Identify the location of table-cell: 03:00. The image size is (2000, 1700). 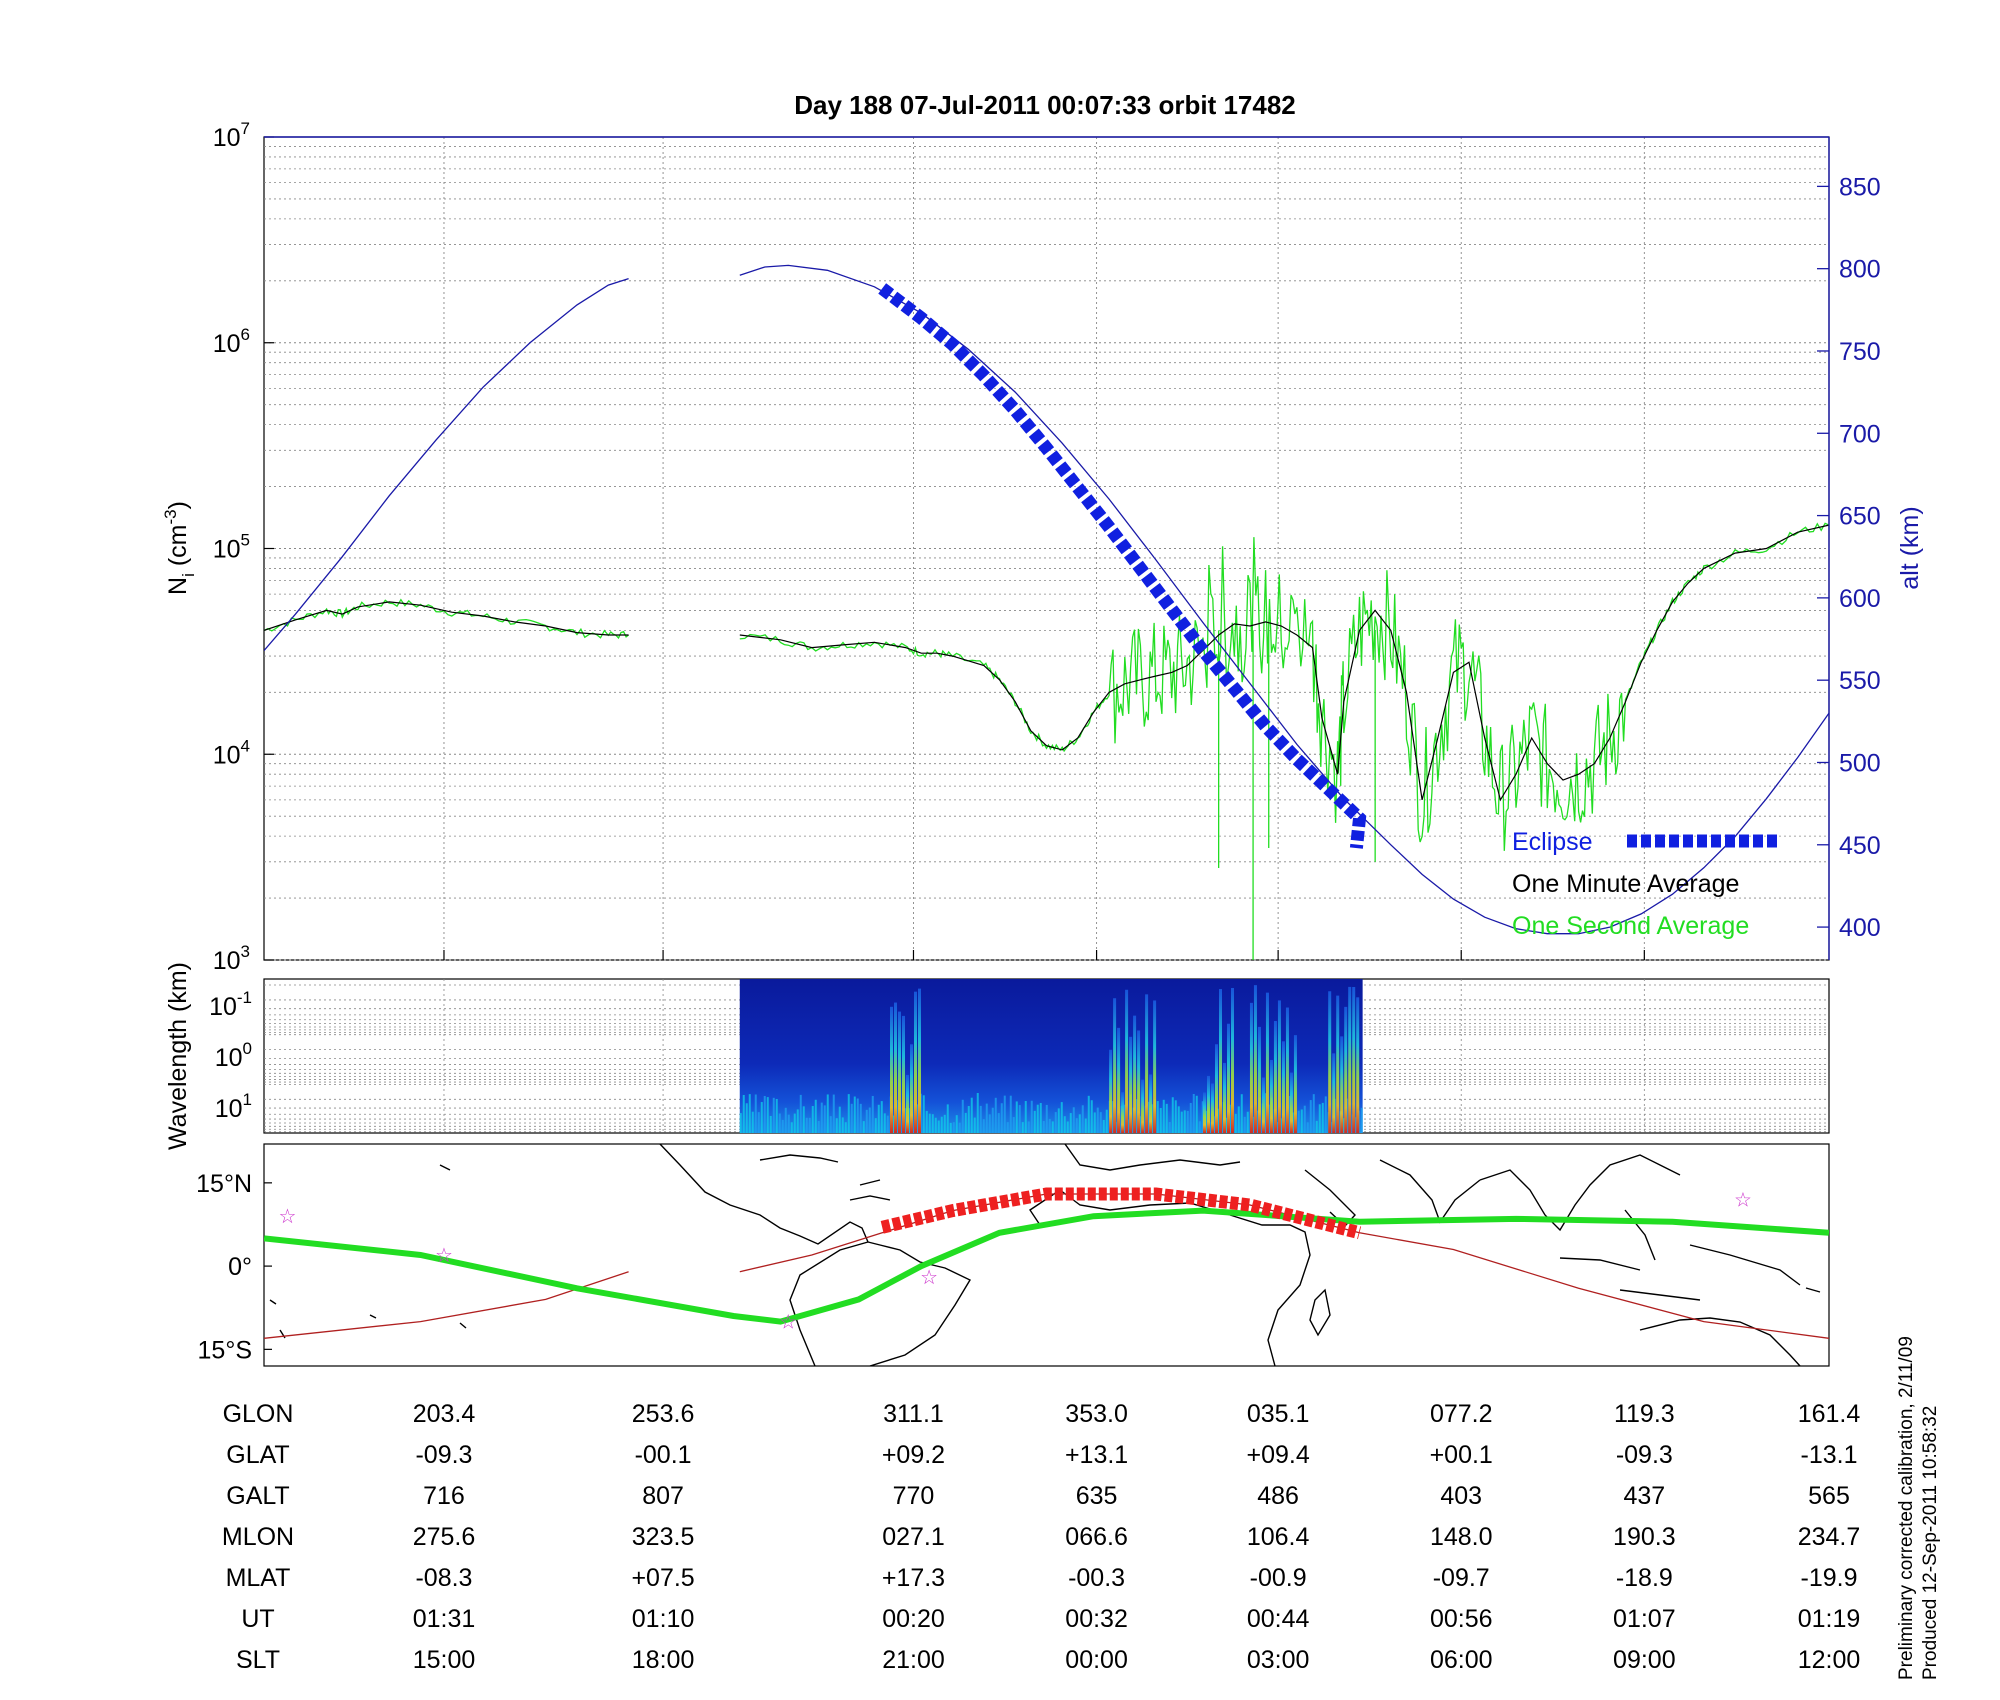
(1278, 1660).